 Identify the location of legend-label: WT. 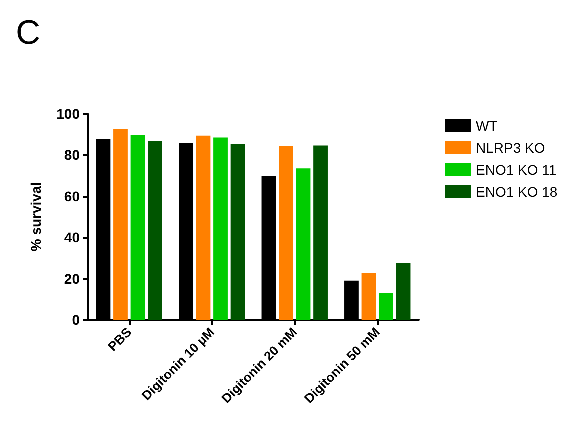
(487, 126).